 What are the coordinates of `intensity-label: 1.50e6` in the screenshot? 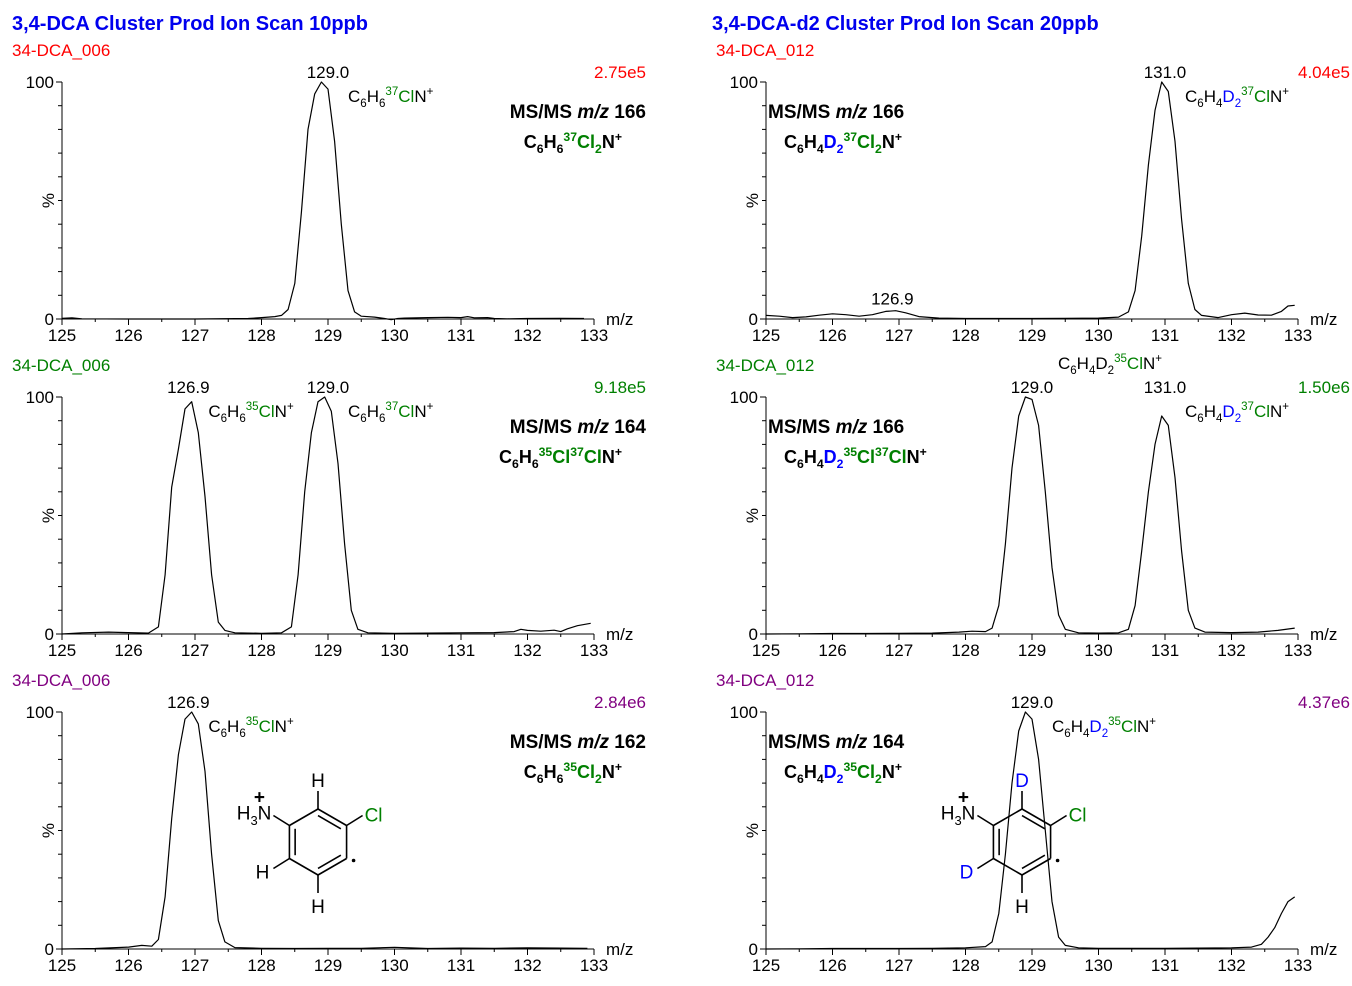 It's located at (1324, 387).